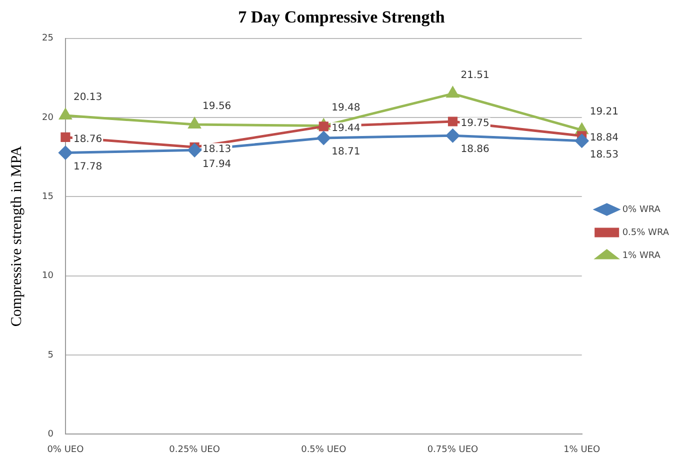 This screenshot has height=469, width=683. What do you see at coordinates (475, 150) in the screenshot?
I see `data-label: 18.86` at bounding box center [475, 150].